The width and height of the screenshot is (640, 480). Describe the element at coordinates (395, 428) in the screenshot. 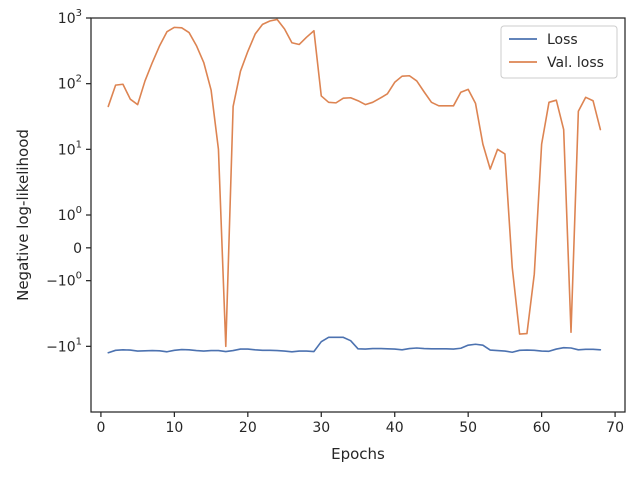

I see `x-tick-label: 40` at that location.